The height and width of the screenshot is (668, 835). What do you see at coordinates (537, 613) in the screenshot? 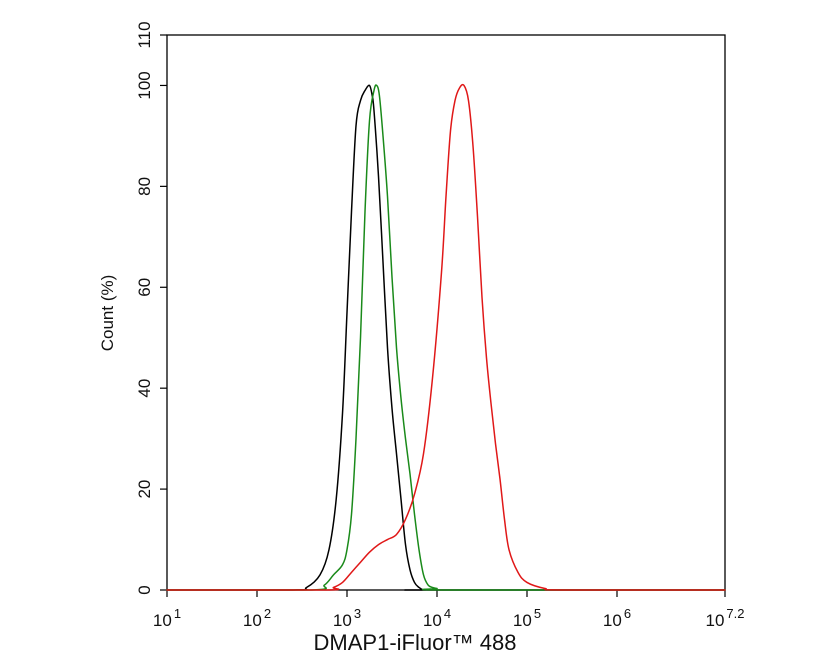
I see `x-tick-exponent: 5` at bounding box center [537, 613].